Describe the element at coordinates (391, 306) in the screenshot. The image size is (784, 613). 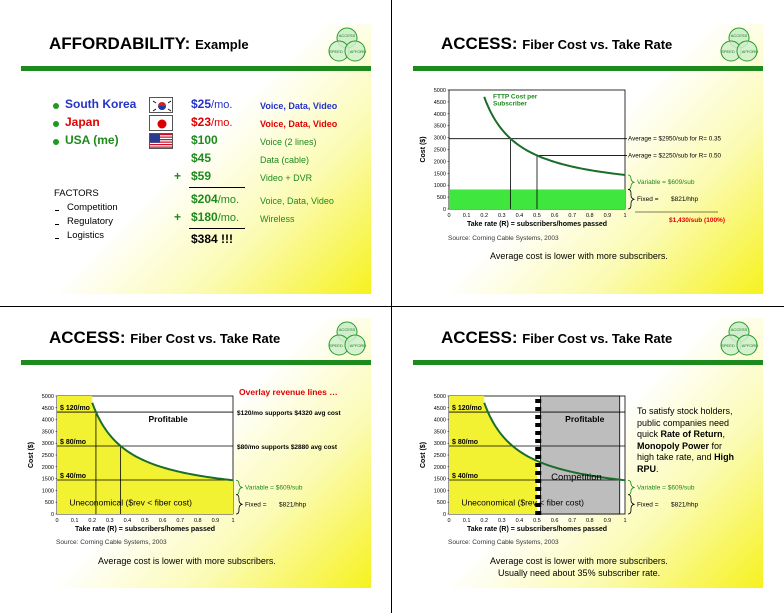
I see `grid-divider-vertical` at that location.